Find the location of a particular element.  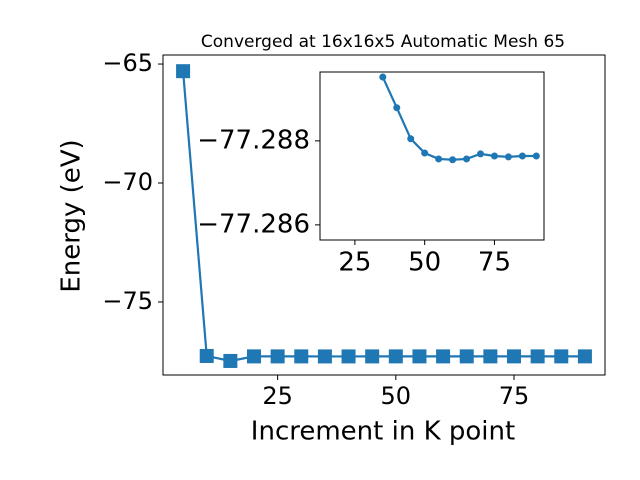

y-tick-label: −75 is located at coordinates (127, 301).